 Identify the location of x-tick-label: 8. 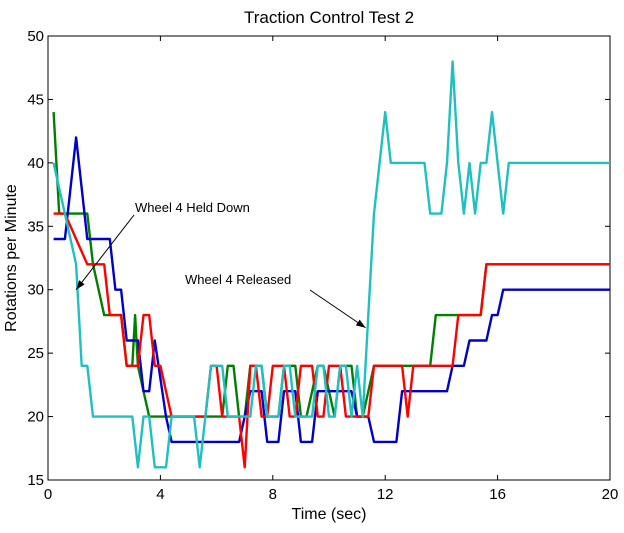
(273, 494).